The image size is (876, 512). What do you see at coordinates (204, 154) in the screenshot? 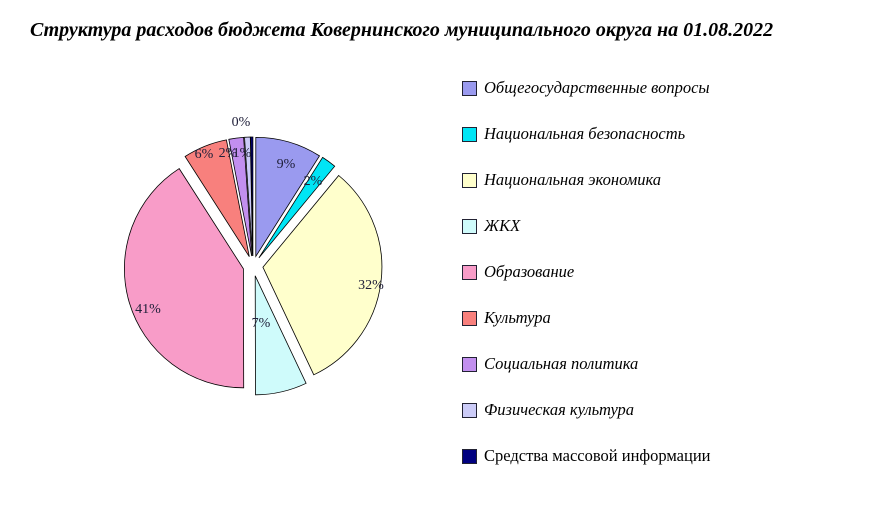
I see `slice-percent-label: 6%` at bounding box center [204, 154].